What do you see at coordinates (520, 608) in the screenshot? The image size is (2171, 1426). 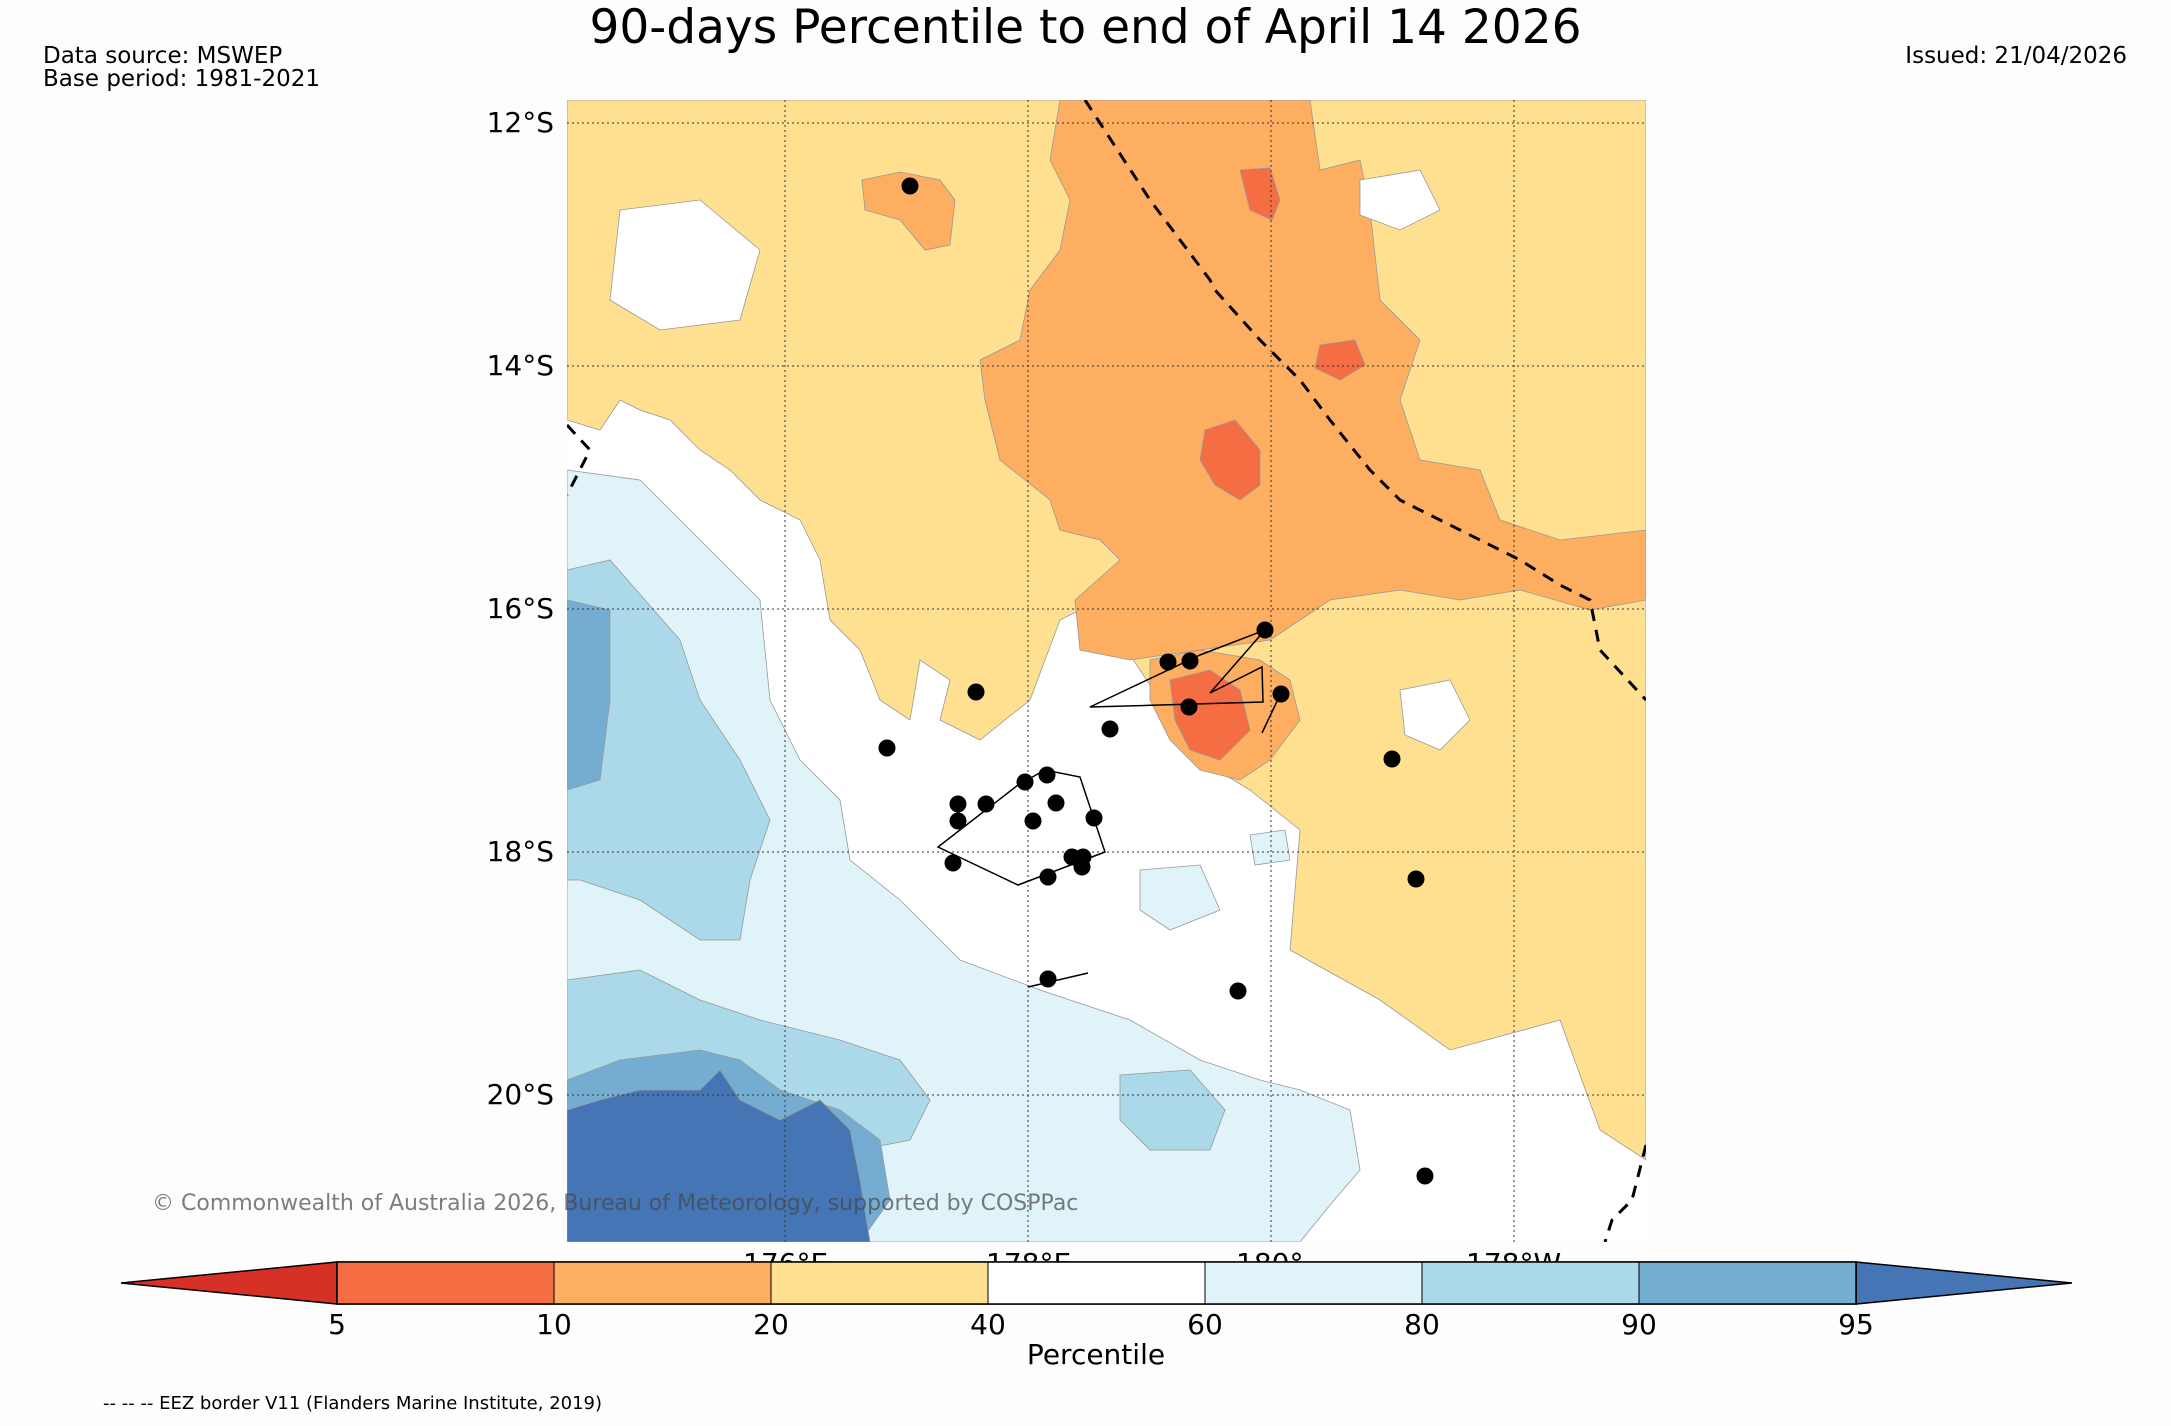 I see `lat-label-16s: 16°S` at bounding box center [520, 608].